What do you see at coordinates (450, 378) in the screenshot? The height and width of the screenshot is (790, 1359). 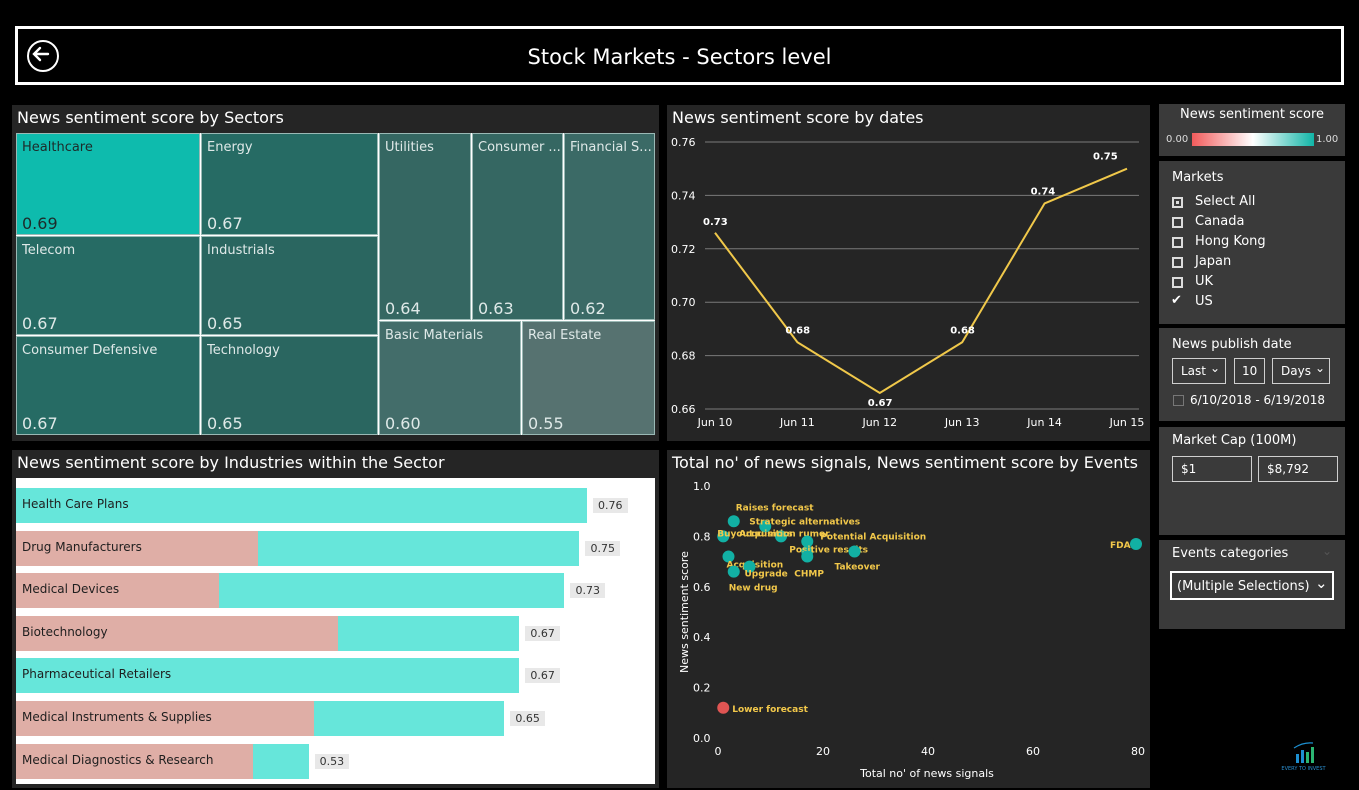 I see `treemap-tile: Basic Materials 0.60` at bounding box center [450, 378].